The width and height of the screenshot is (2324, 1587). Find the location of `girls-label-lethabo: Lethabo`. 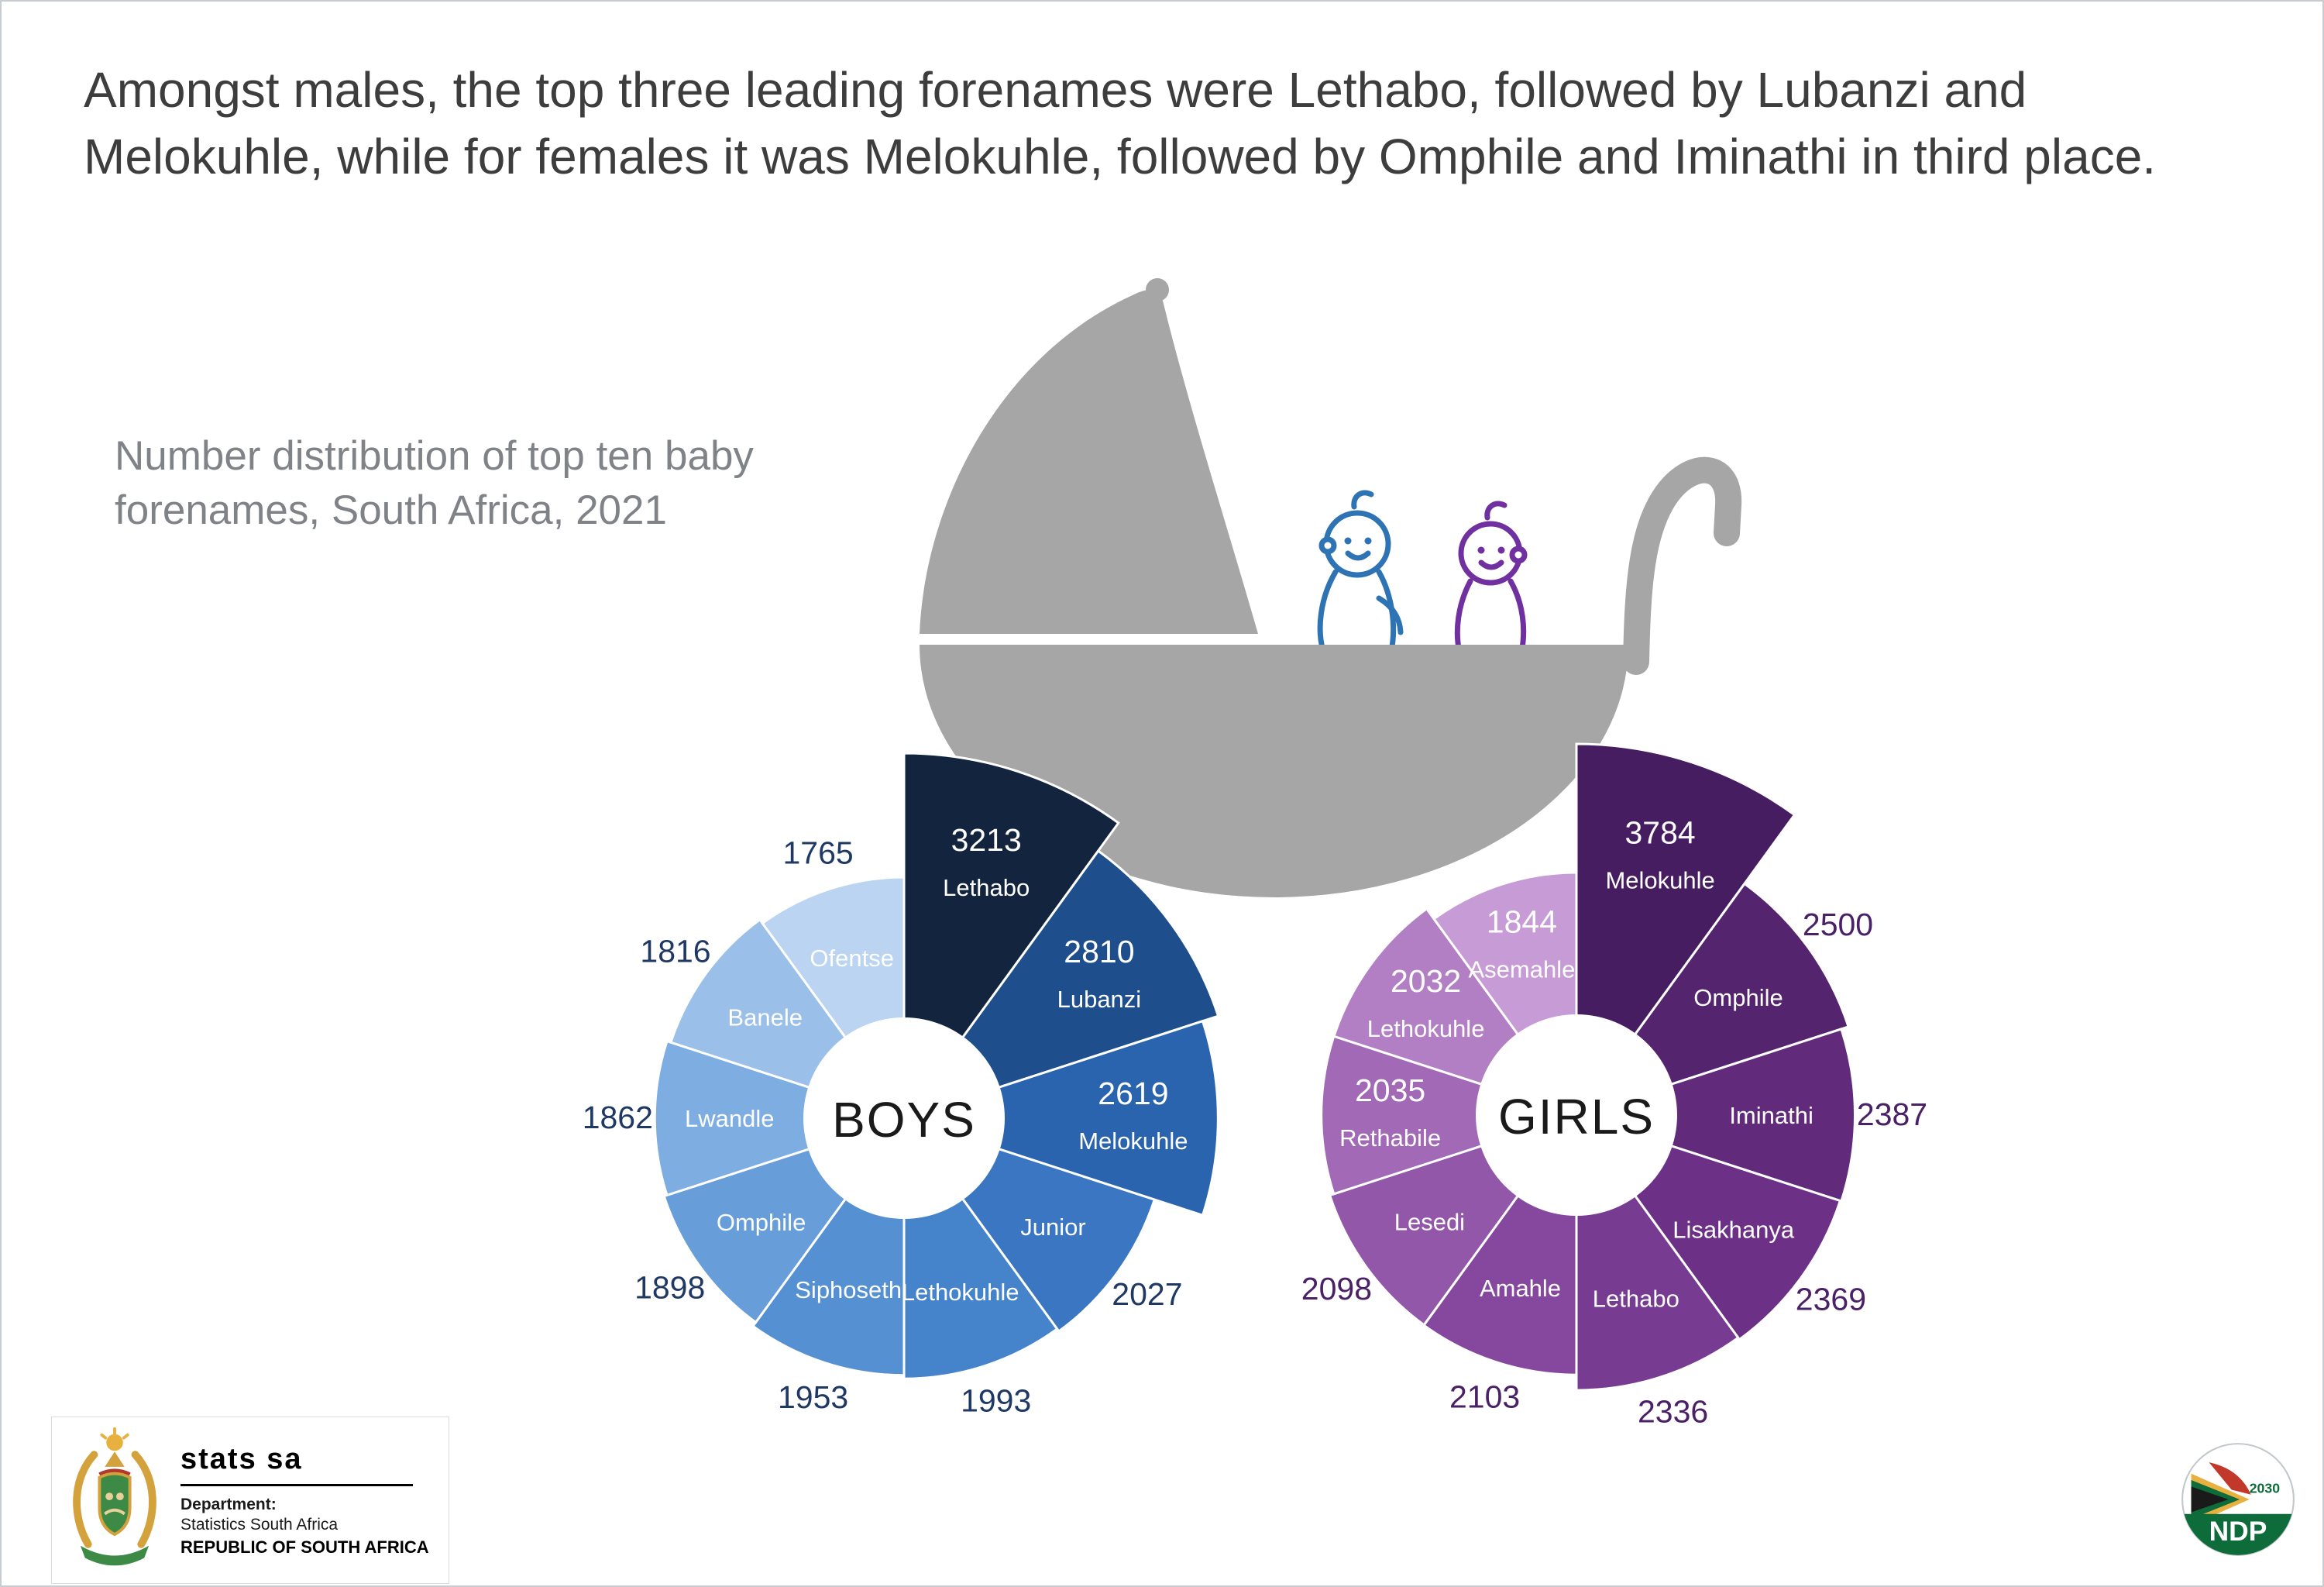

girls-label-lethabo: Lethabo is located at coordinates (1636, 1298).